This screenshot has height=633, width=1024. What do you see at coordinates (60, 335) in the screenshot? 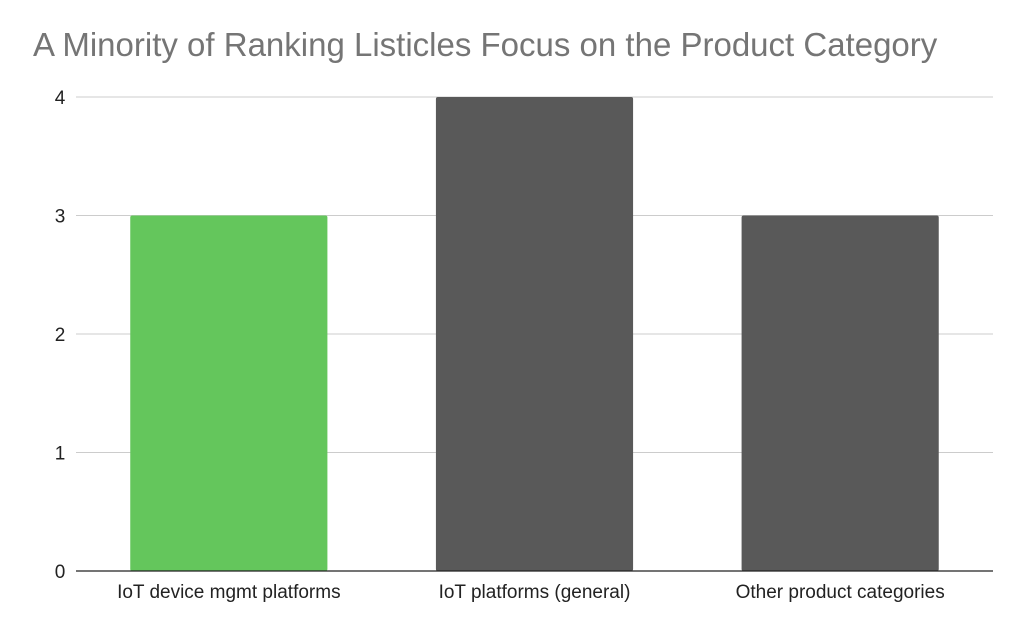
I see `y-tick-label: 2` at bounding box center [60, 335].